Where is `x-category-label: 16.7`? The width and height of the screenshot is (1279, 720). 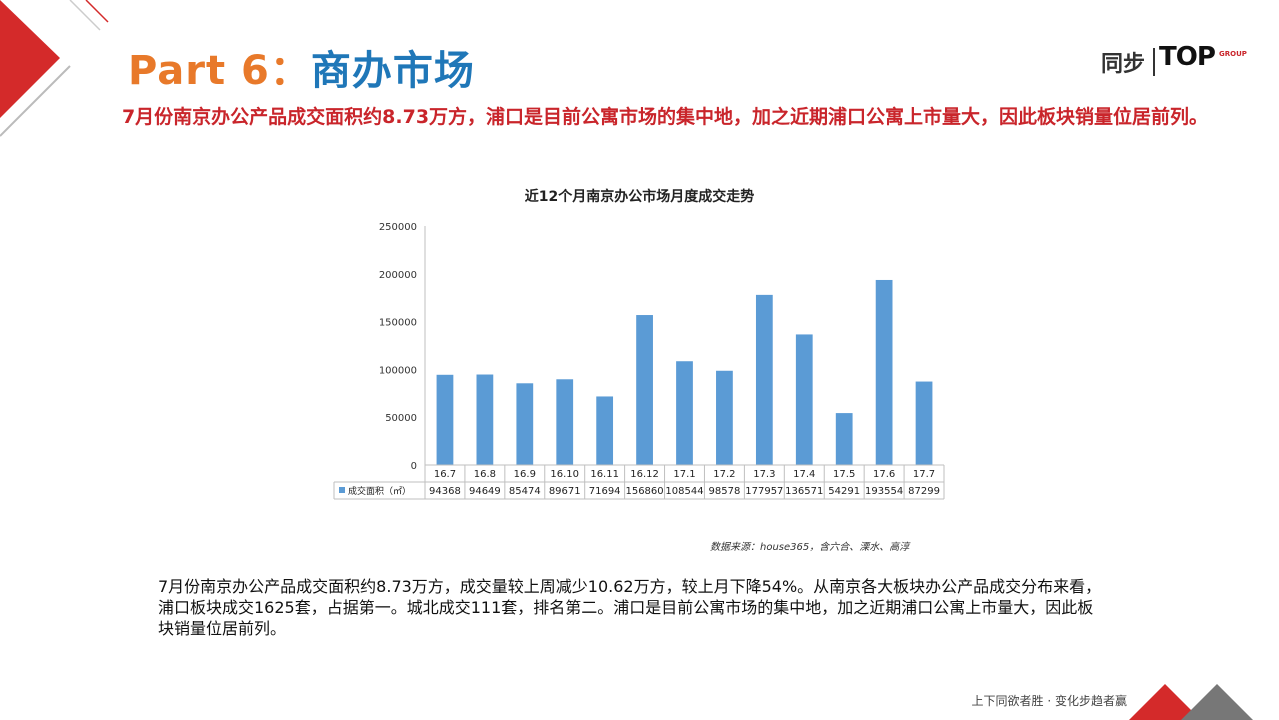 x-category-label: 16.7 is located at coordinates (445, 474).